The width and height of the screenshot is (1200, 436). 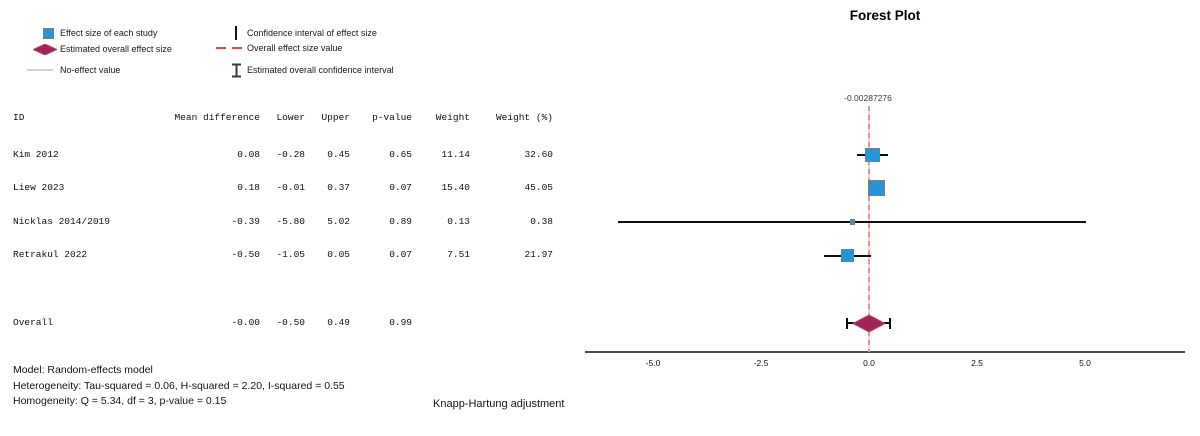 I want to click on legend-label: Overall effect size value, so click(x=295, y=48).